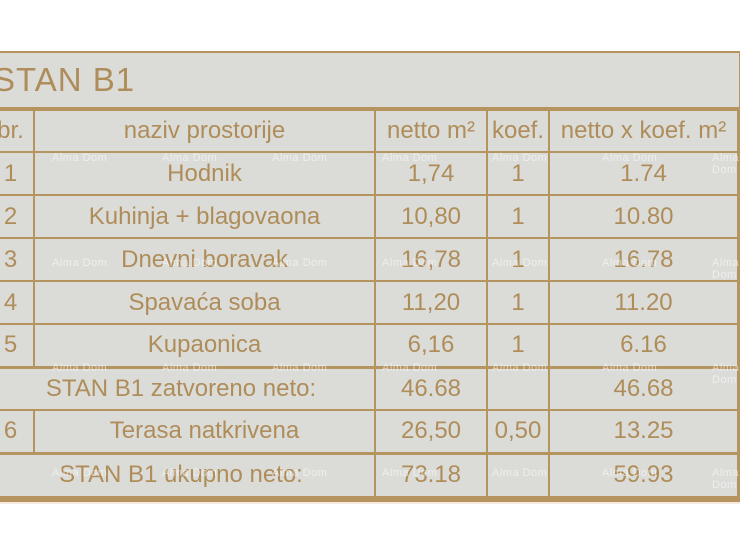  What do you see at coordinates (643, 302) in the screenshot?
I see `cell-result: 11.20` at bounding box center [643, 302].